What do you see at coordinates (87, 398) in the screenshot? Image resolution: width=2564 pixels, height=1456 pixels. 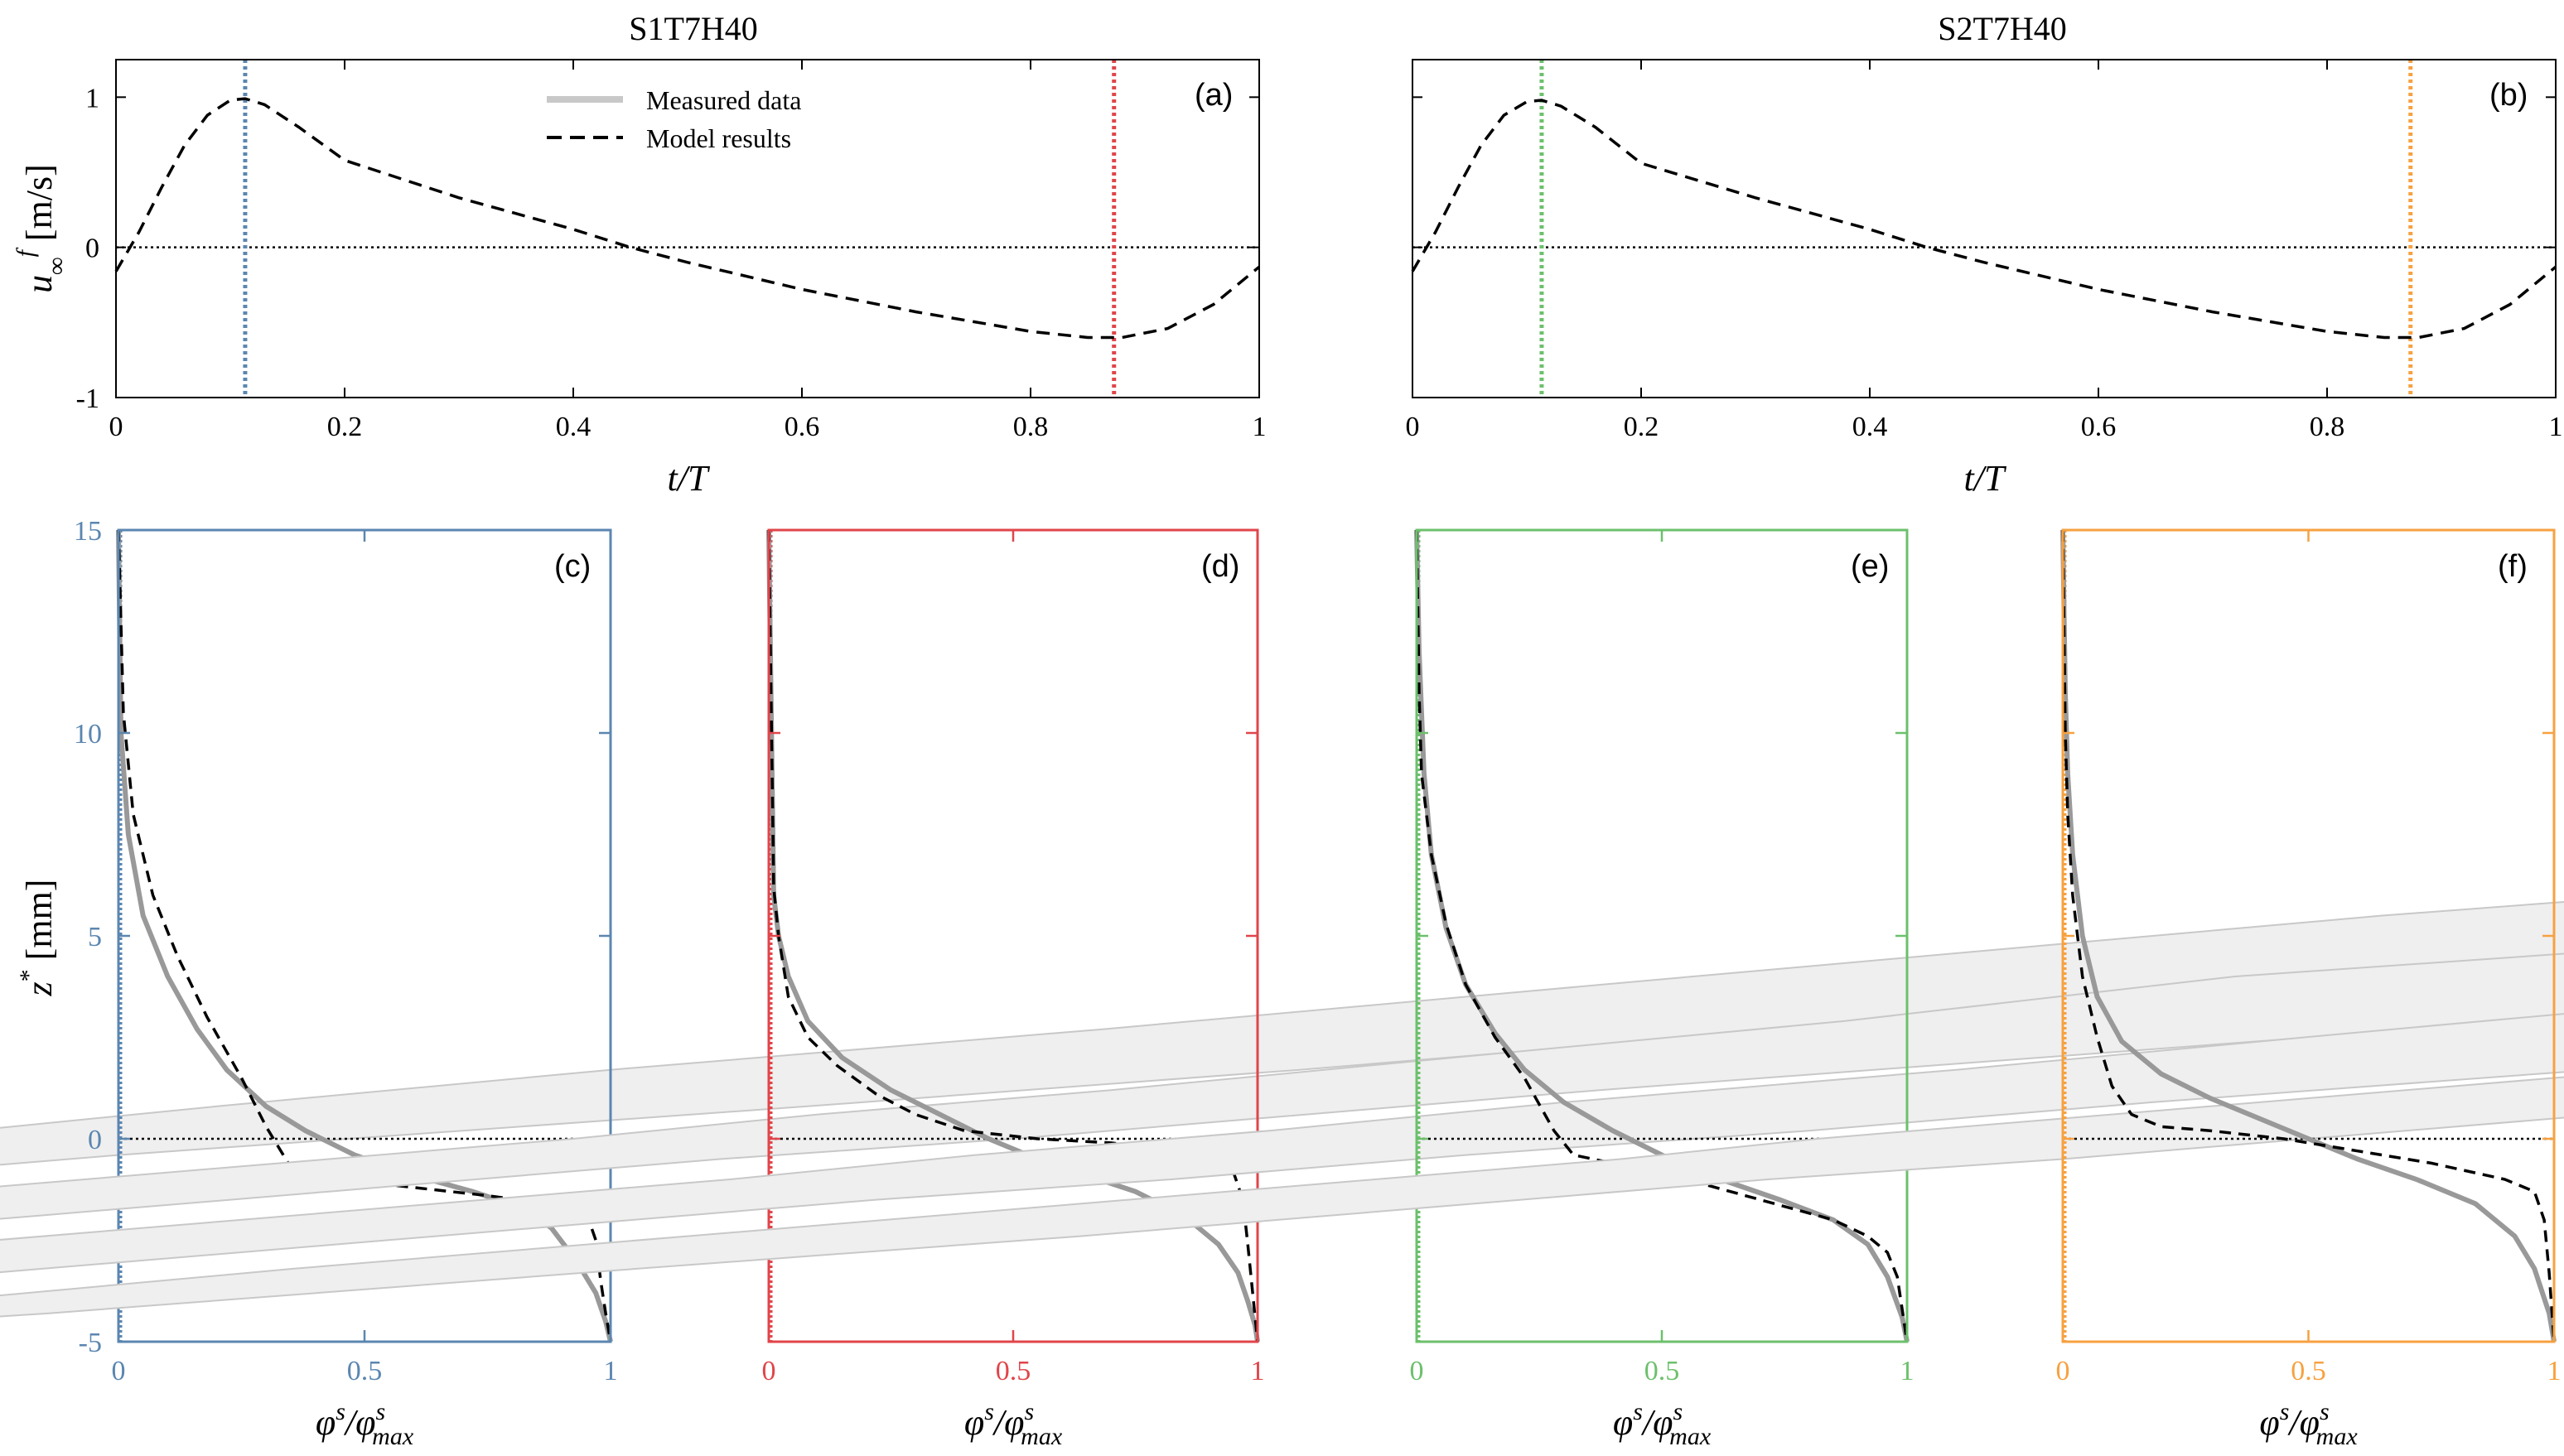 I see `ytick-label-a-0: -1` at bounding box center [87, 398].